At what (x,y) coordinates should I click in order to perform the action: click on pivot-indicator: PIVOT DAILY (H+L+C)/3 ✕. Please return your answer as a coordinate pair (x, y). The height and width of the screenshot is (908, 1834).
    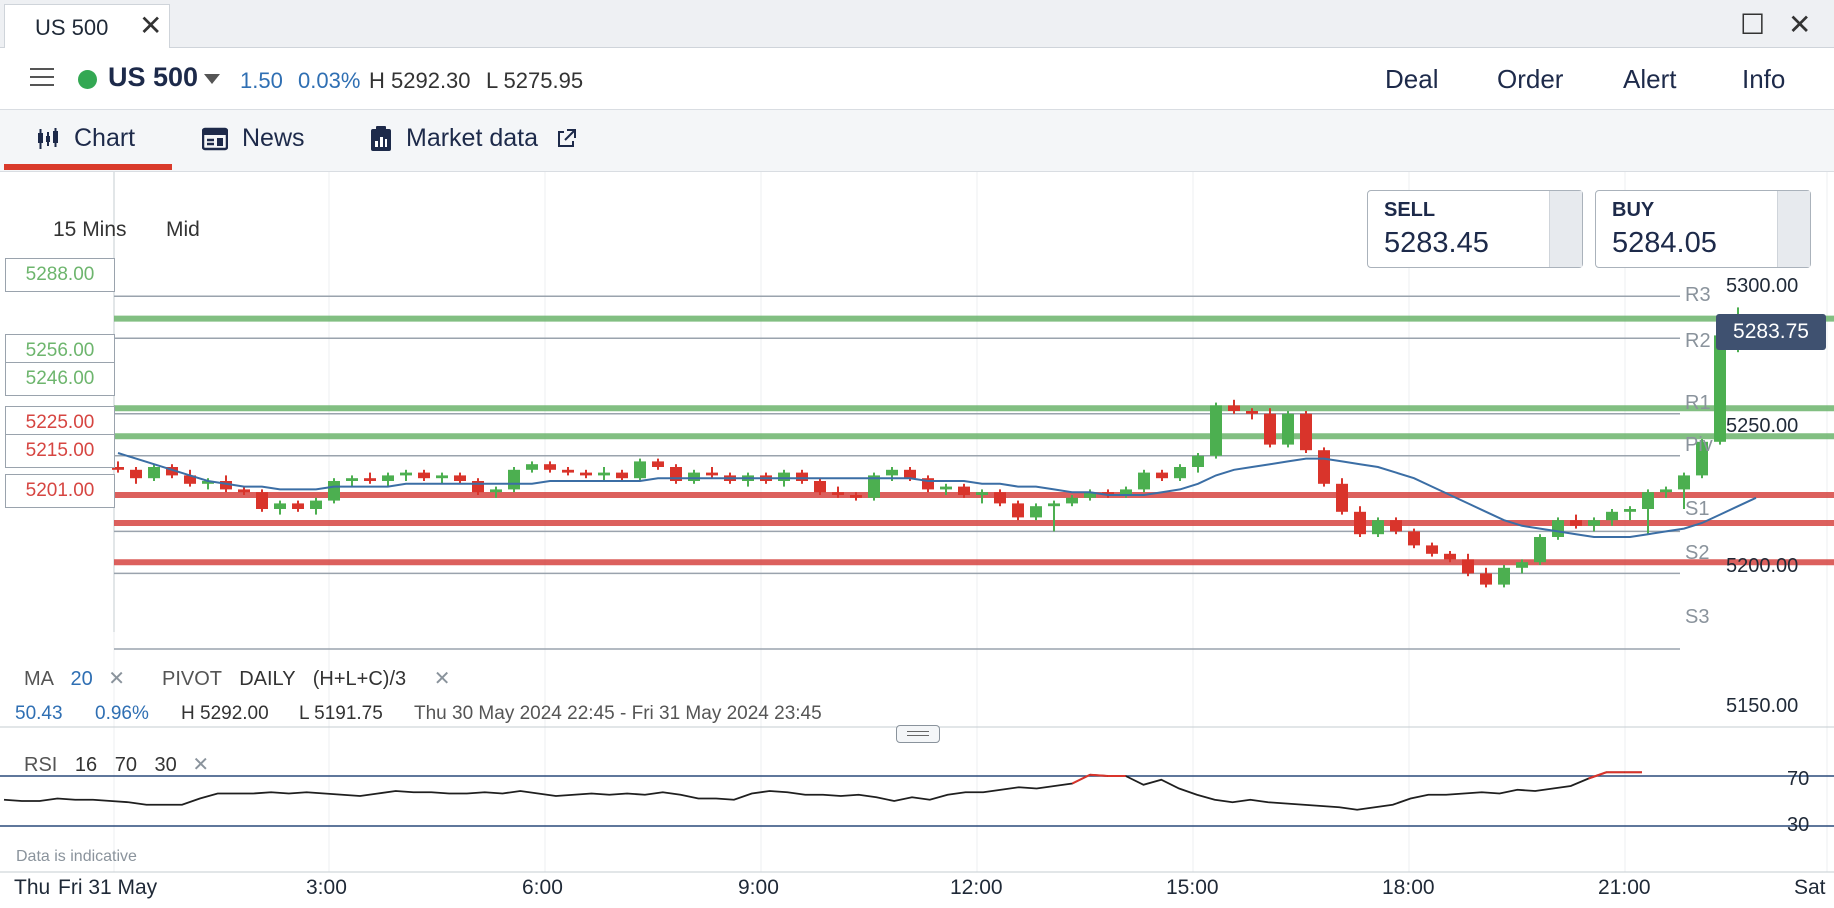
    Looking at the image, I should click on (306, 678).